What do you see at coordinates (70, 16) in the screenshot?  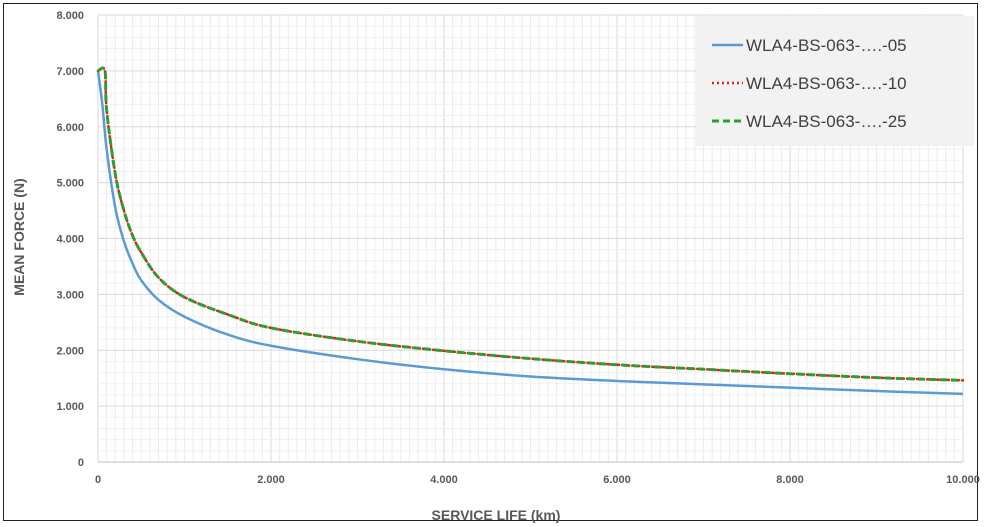 I see `y-tick-label: 8.000` at bounding box center [70, 16].